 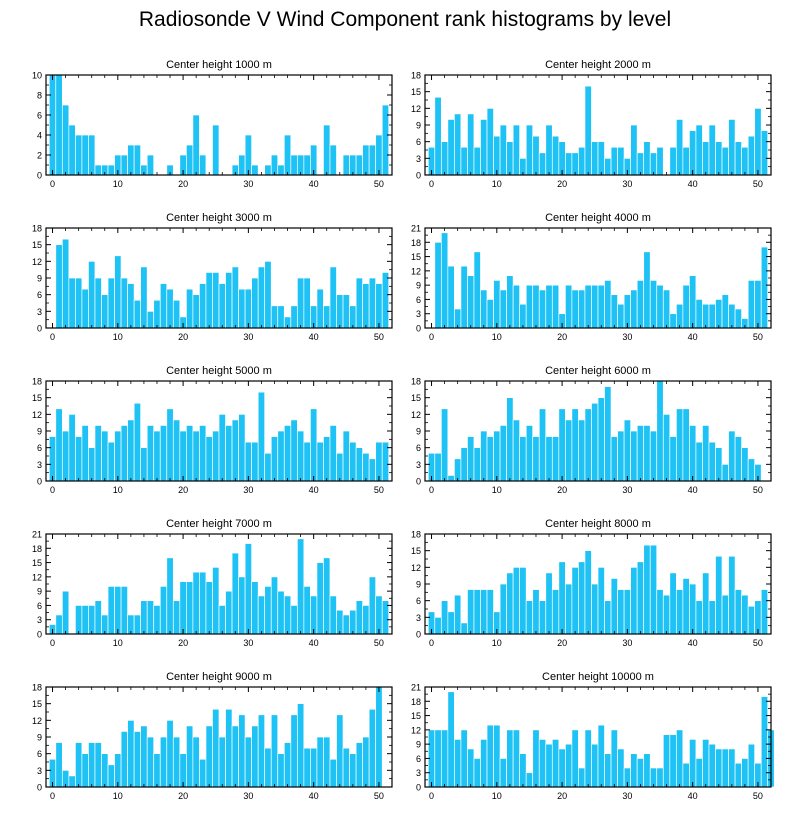 I want to click on y-tick-label: 10, so click(x=37, y=76).